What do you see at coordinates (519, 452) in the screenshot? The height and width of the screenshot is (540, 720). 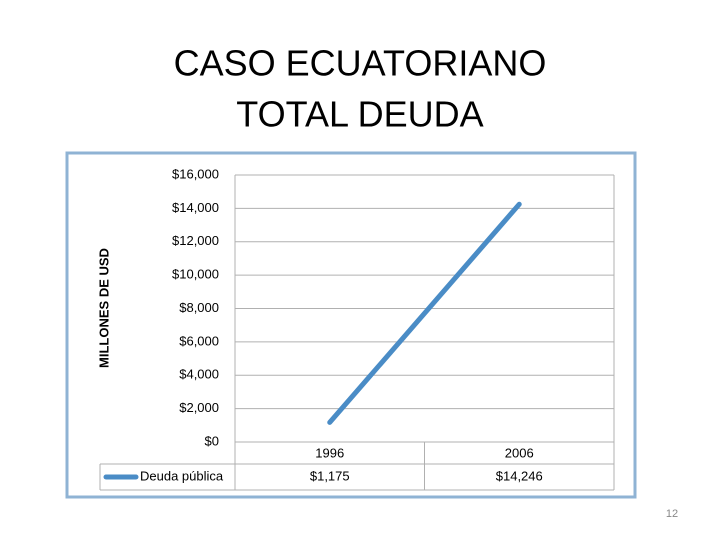 I see `x-tick-label: 2006` at bounding box center [519, 452].